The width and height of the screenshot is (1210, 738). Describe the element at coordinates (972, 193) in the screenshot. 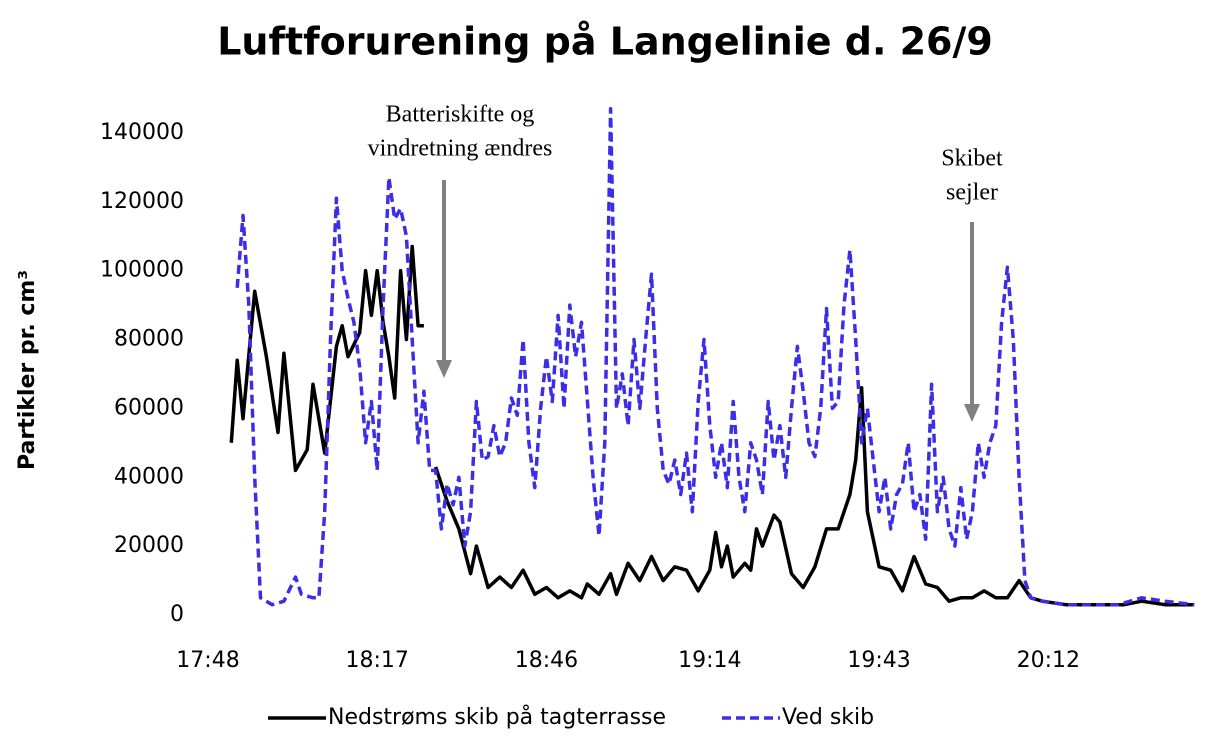

I see `annotation: sejler` at that location.